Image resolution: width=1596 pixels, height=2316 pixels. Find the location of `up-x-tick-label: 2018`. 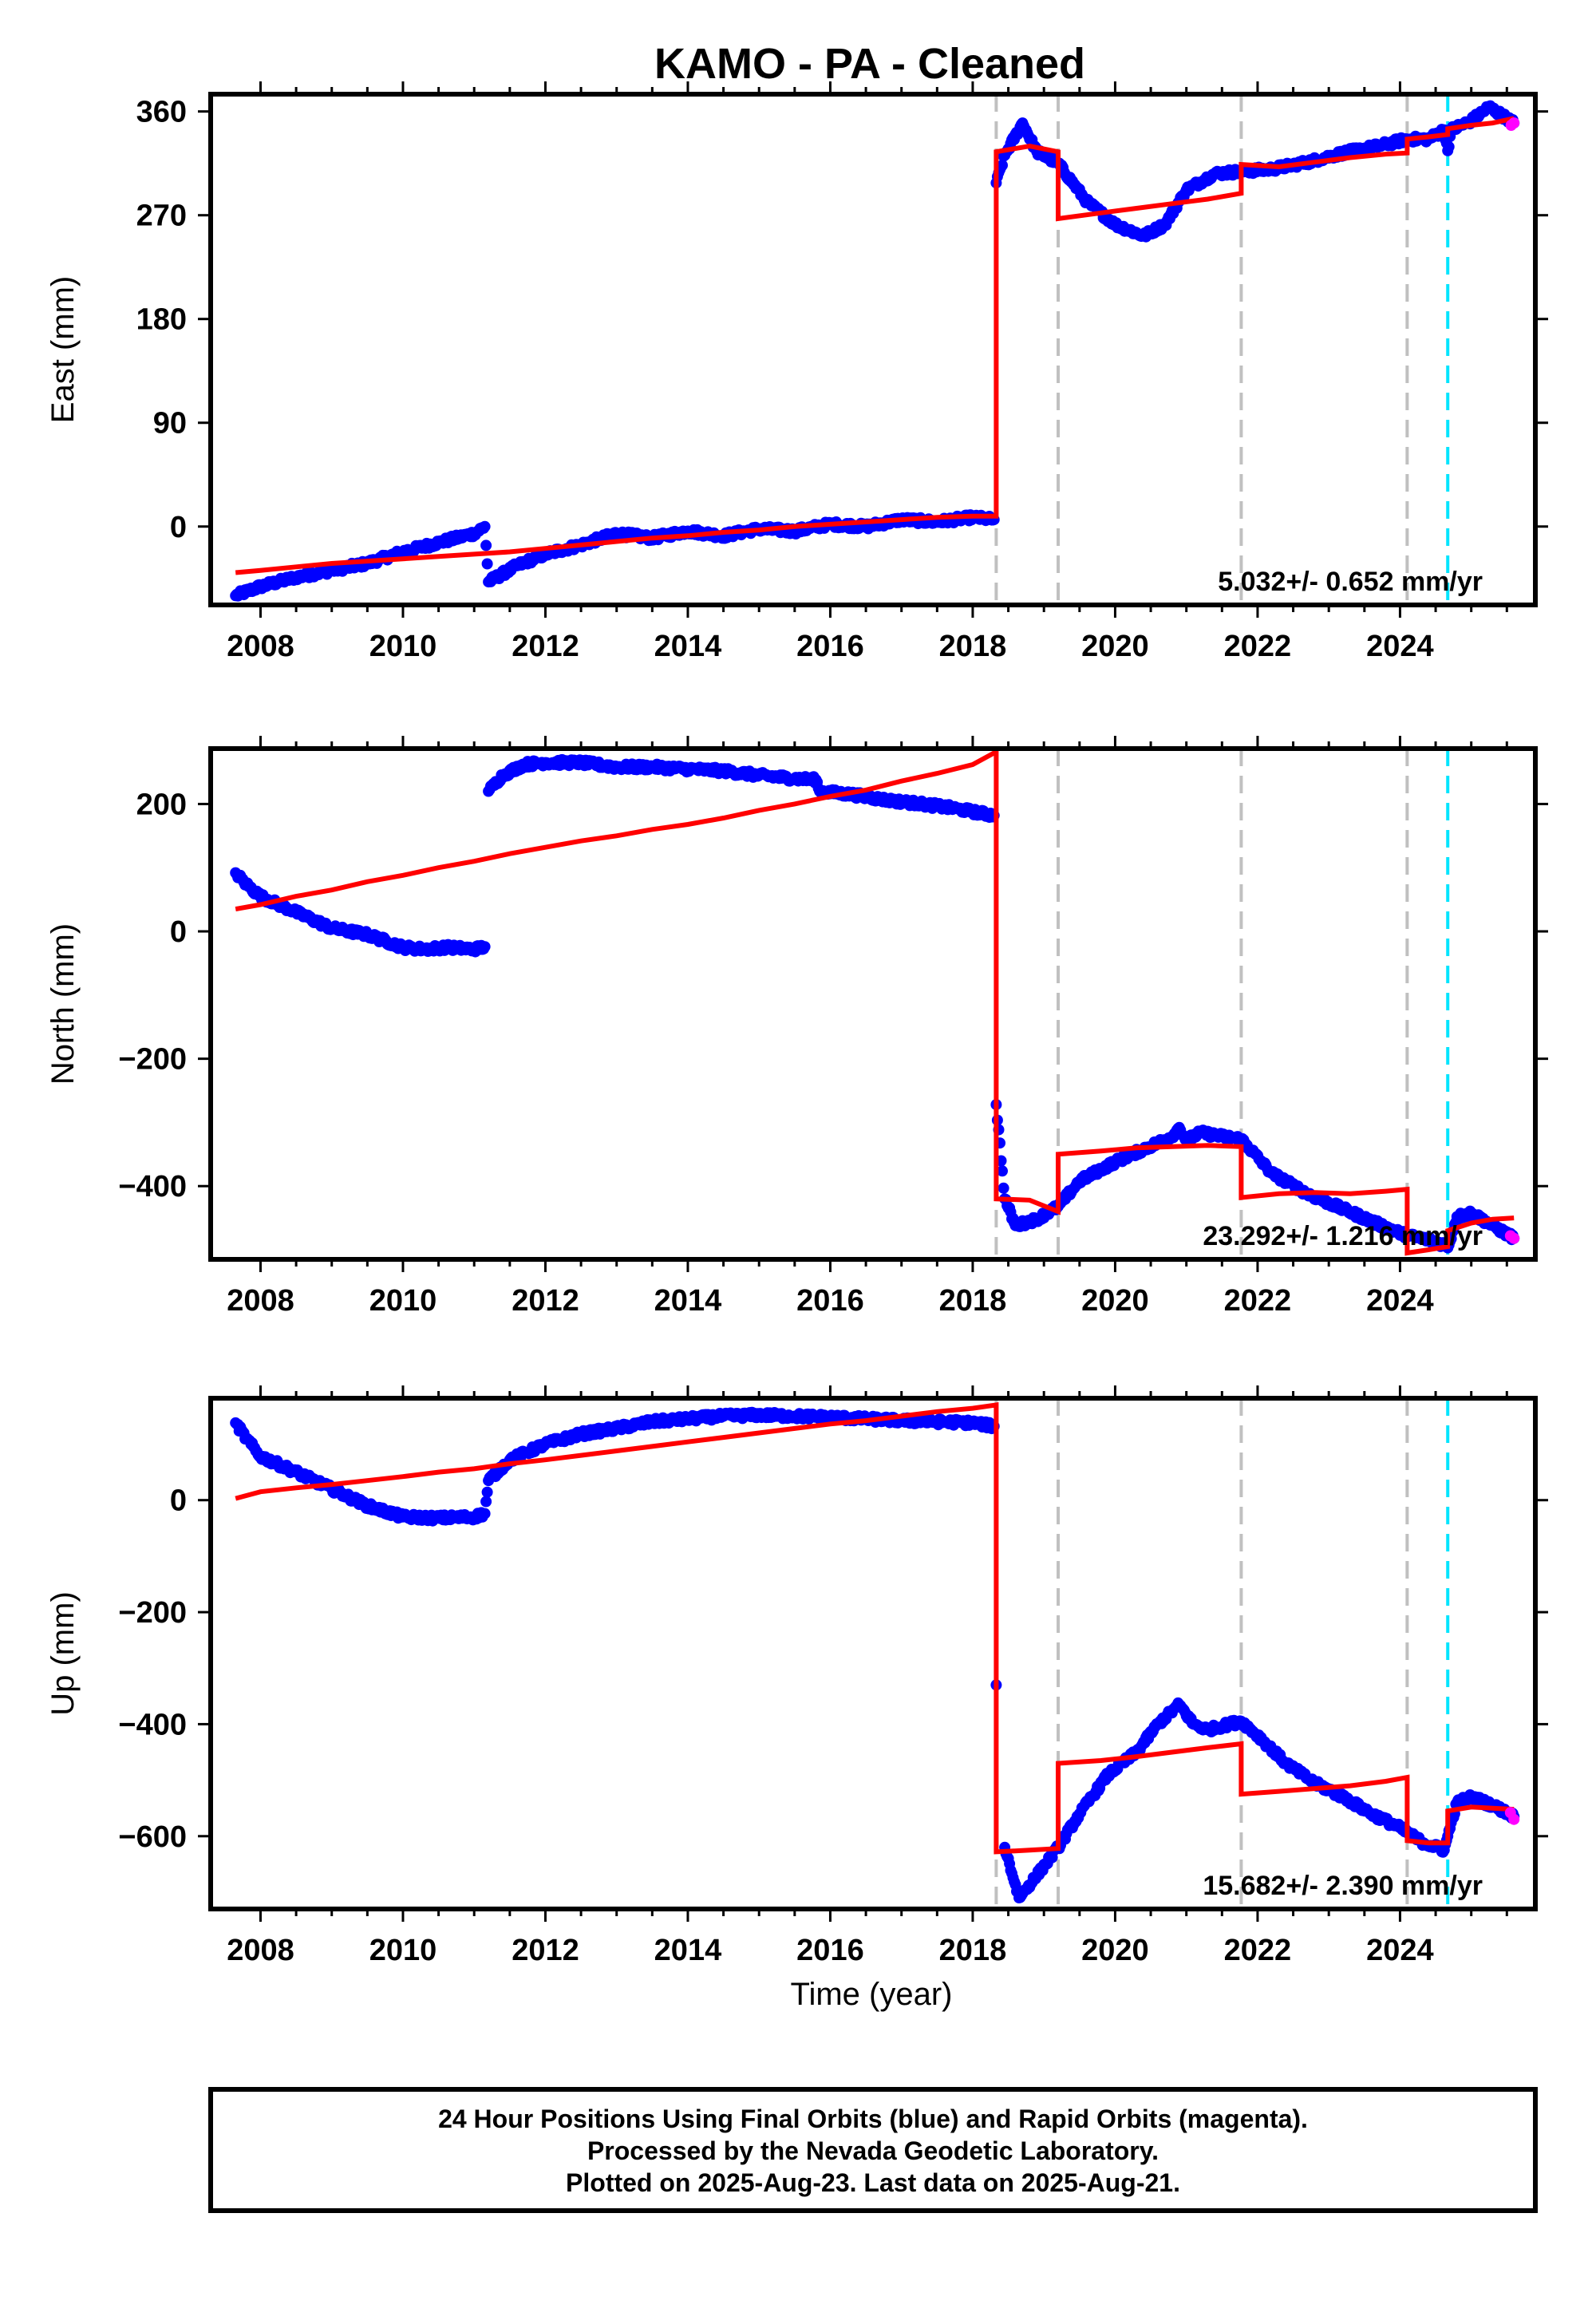

up-x-tick-label: 2018 is located at coordinates (973, 1950).